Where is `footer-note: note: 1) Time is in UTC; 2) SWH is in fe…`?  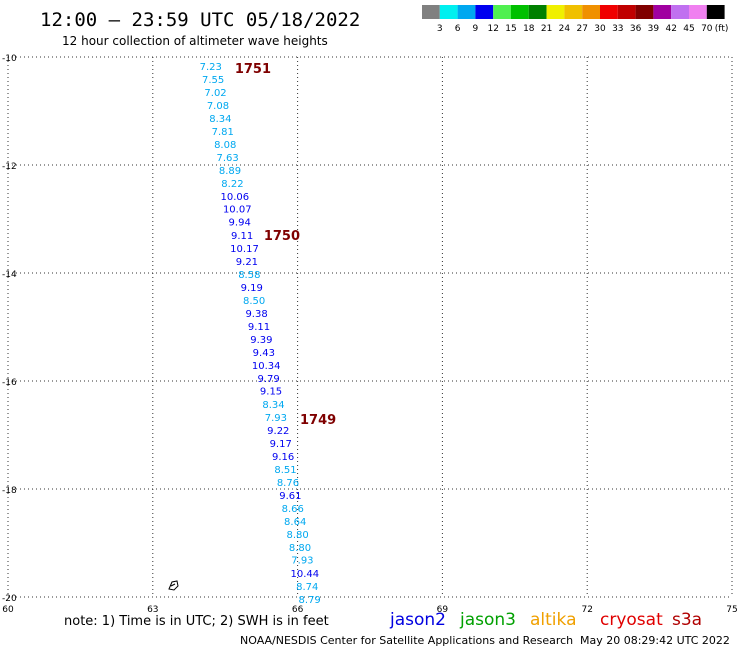
footer-note: note: 1) Time is in UTC; 2) SWH is in fe… is located at coordinates (196, 621).